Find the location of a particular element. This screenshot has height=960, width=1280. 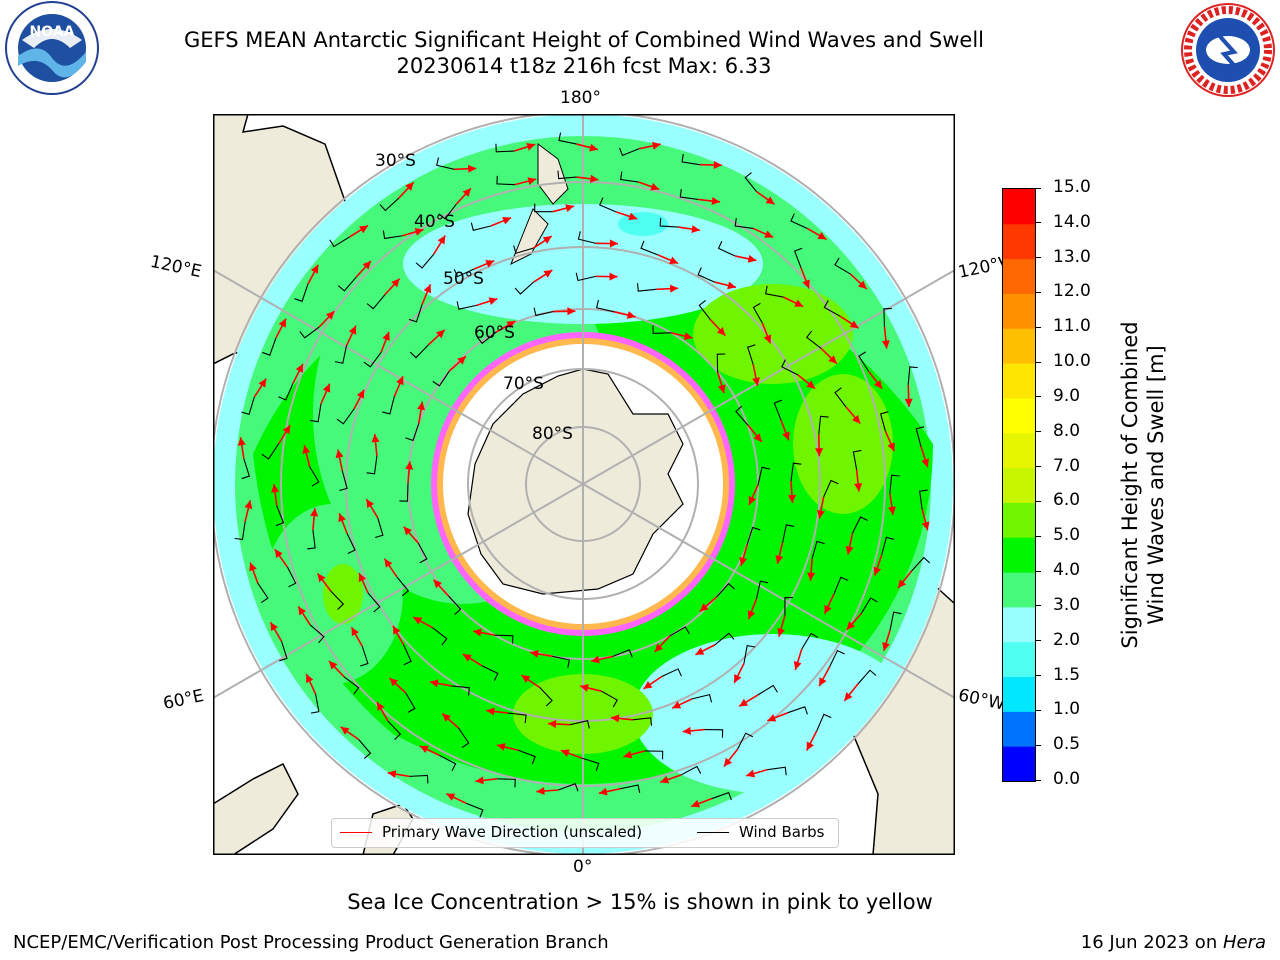

footer-date: 16 Jun 2023 on is located at coordinates (1151, 942).